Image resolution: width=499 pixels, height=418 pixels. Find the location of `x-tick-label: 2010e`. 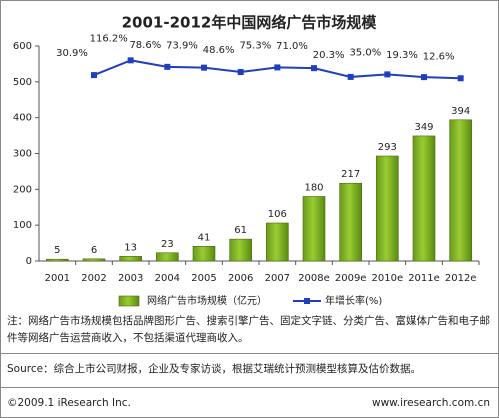

x-tick-label: 2010e is located at coordinates (388, 278).